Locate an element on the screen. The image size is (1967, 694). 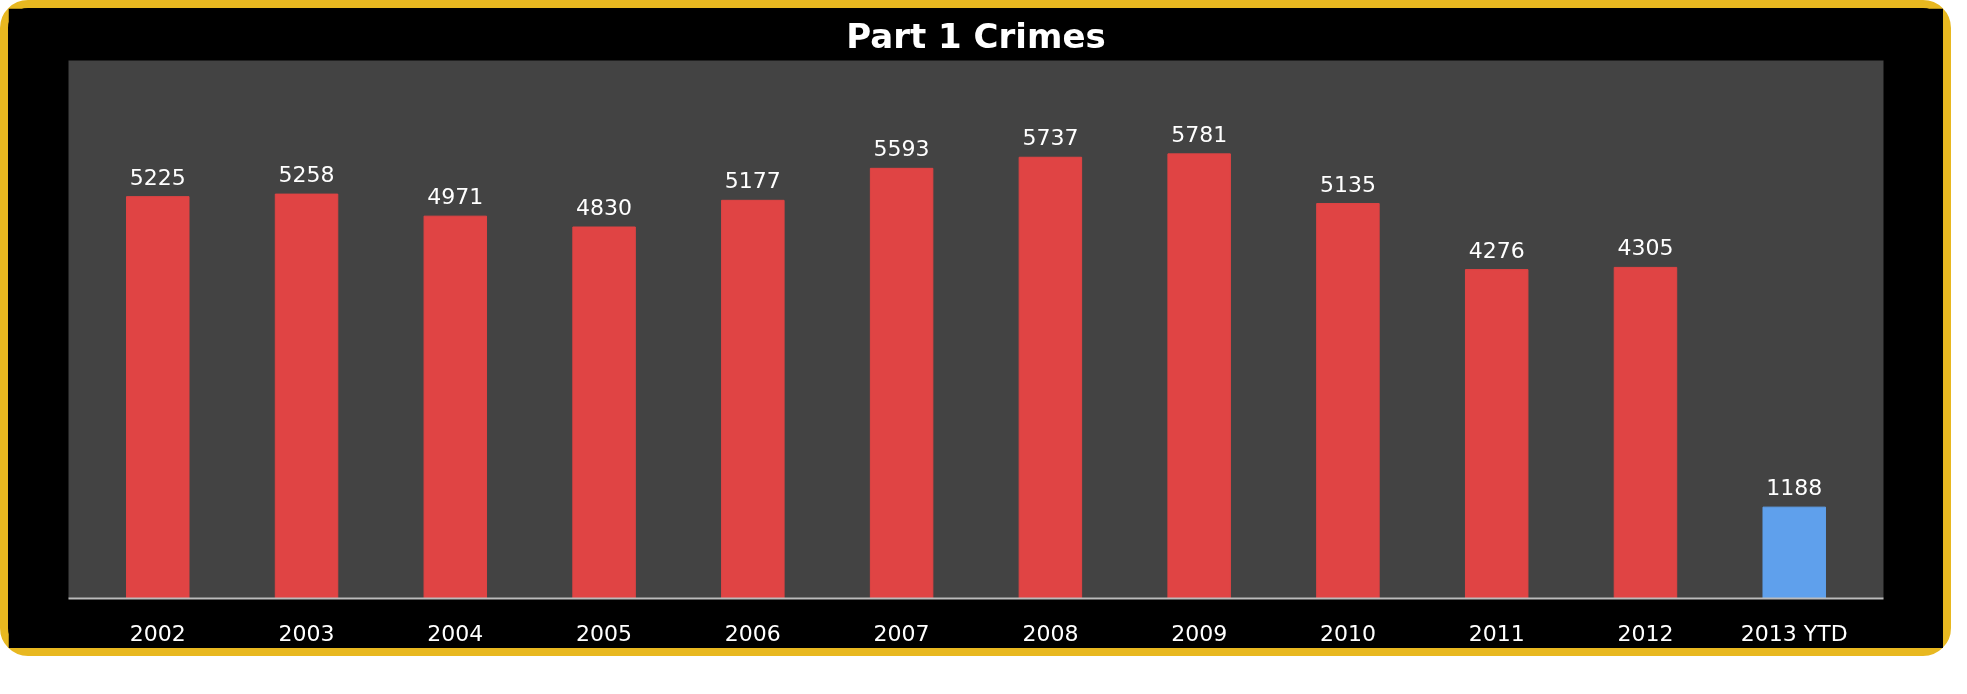
x-tick-label: 2007 is located at coordinates (901, 633).